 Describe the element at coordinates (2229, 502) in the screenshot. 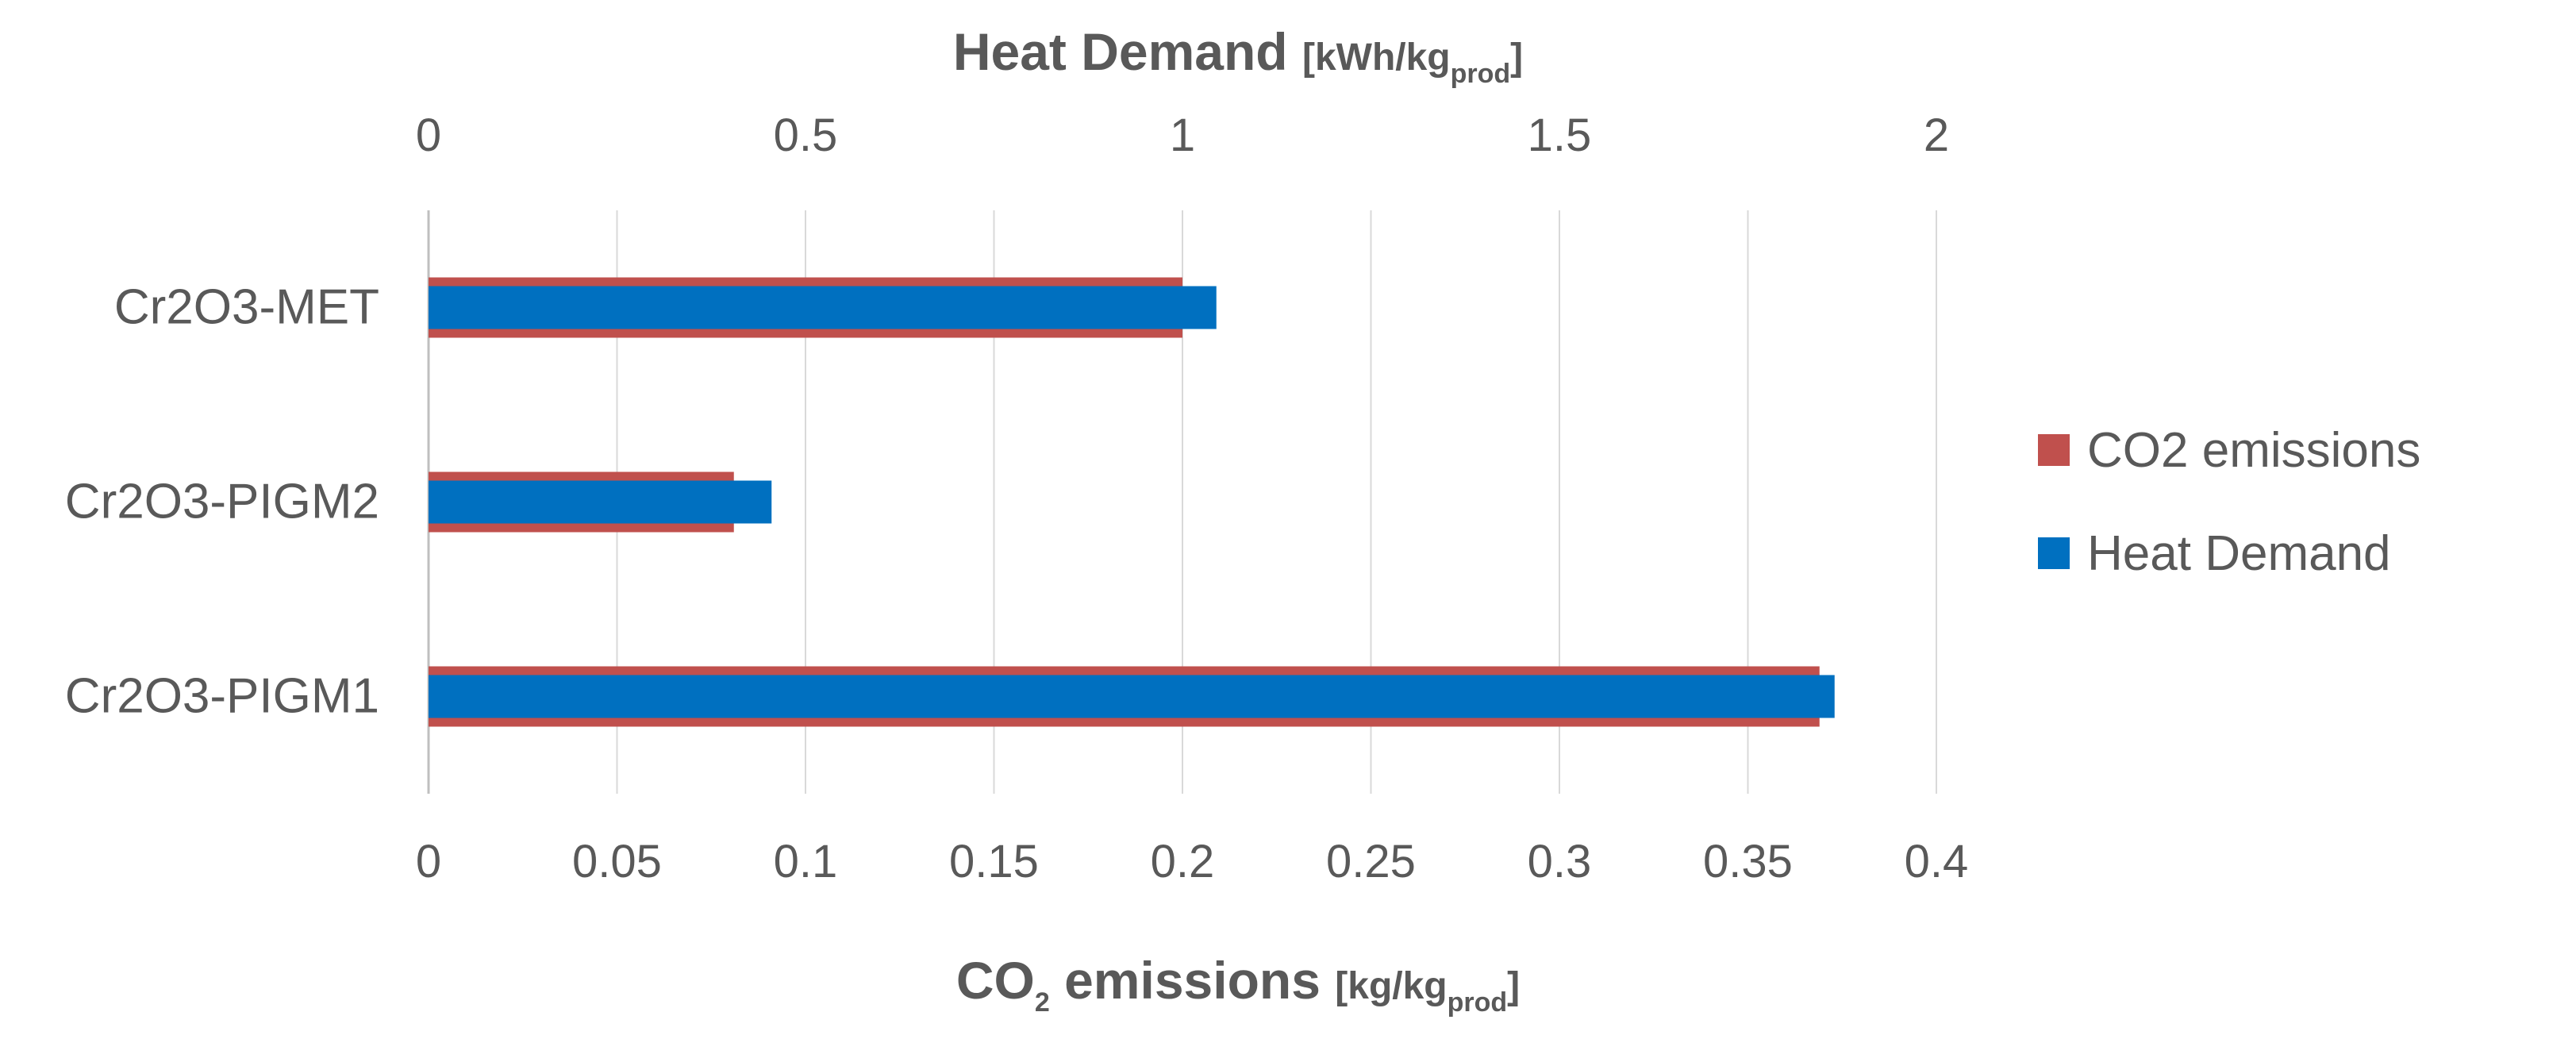

I see `legend: CO2 emissions Heat Demand` at that location.